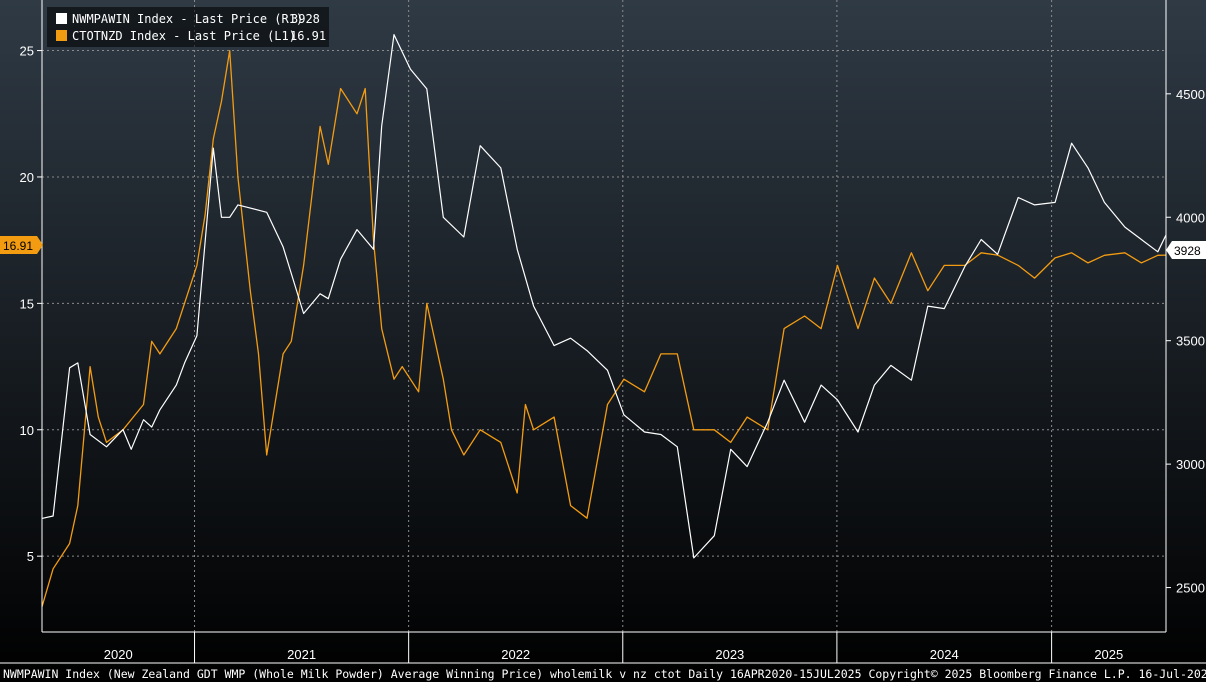 The height and width of the screenshot is (682, 1206). Describe the element at coordinates (27, 177) in the screenshot. I see `left-tick-label: 20` at that location.